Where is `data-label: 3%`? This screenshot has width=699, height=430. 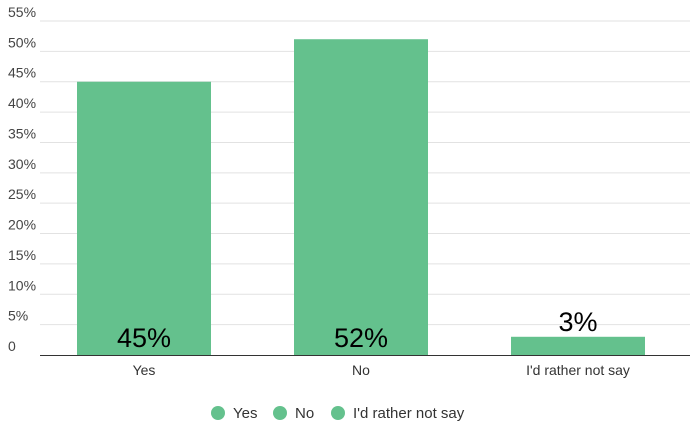 data-label: 3% is located at coordinates (577, 322).